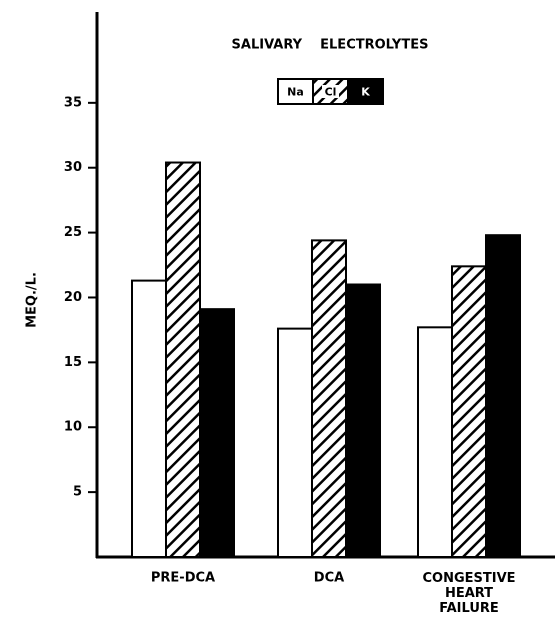 Image resolution: width=555 pixels, height=617 pixels. I want to click on y-axis-label: MEQ./L., so click(32, 300).